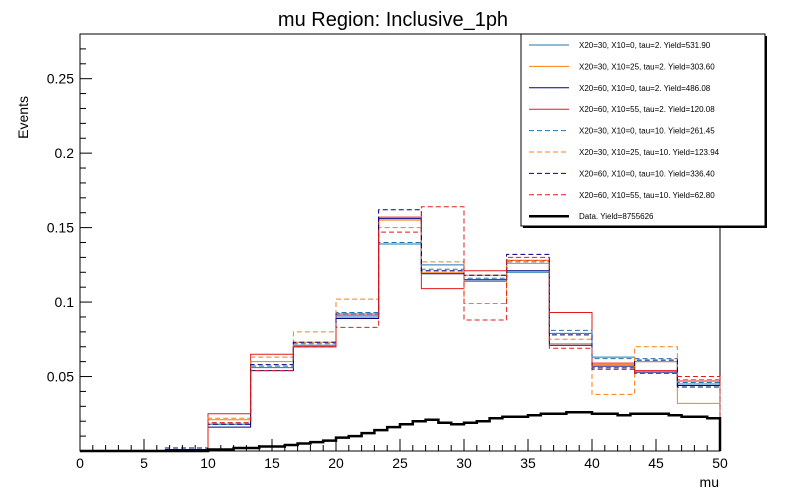  What do you see at coordinates (65, 153) in the screenshot?
I see `y-tick-label: 0.2` at bounding box center [65, 153].